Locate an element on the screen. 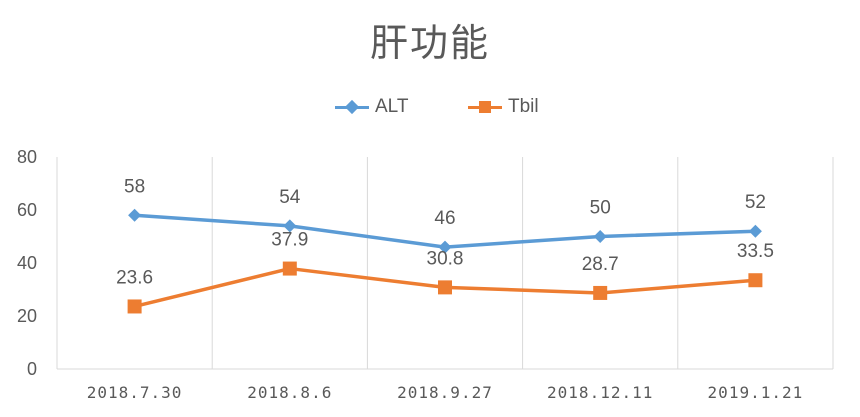 The width and height of the screenshot is (860, 417). data-label-tbil: 28.7 is located at coordinates (600, 264).